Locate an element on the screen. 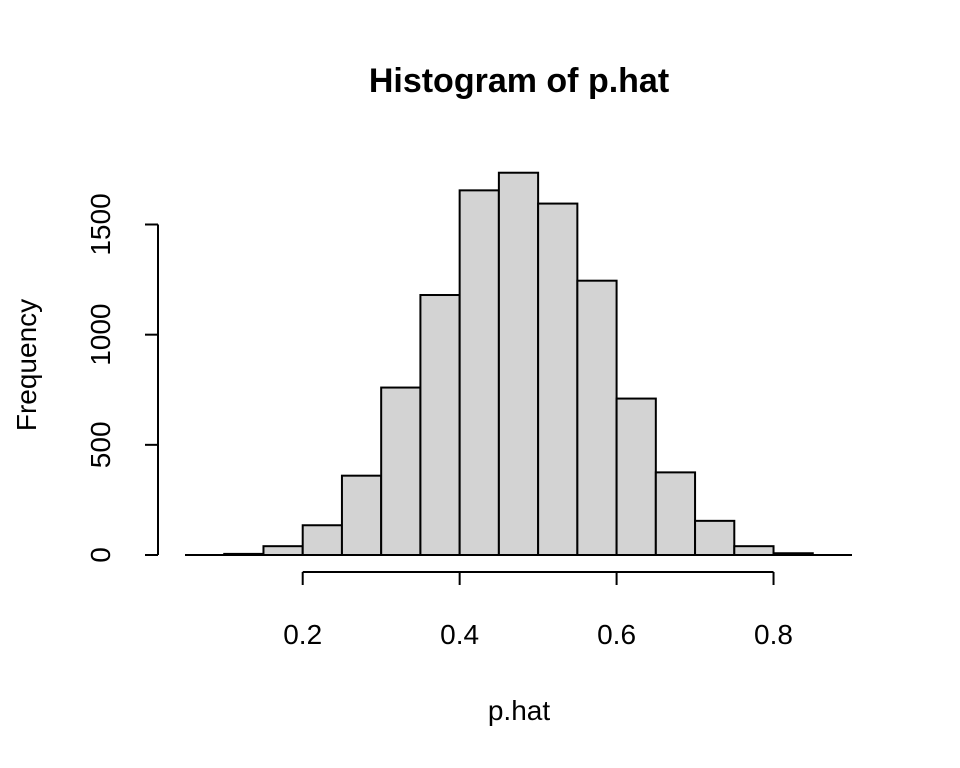 The width and height of the screenshot is (960, 768). y-tick-label: 0 is located at coordinates (100, 555).